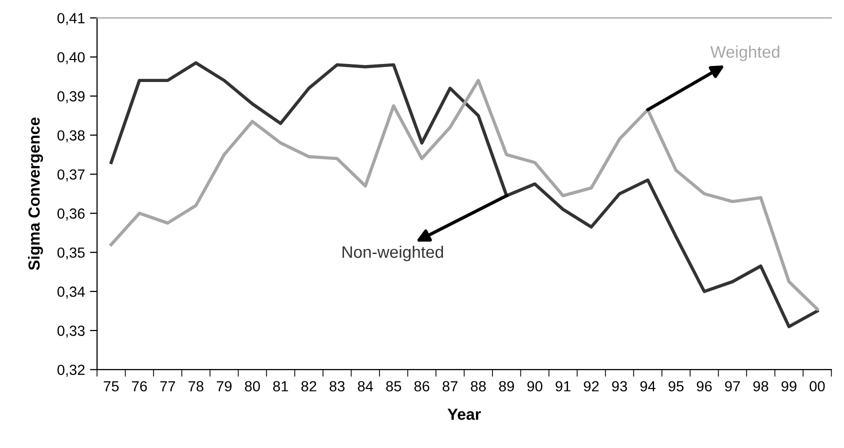 This screenshot has width=844, height=448. Describe the element at coordinates (308, 386) in the screenshot. I see `x-tick-label: 82` at that location.